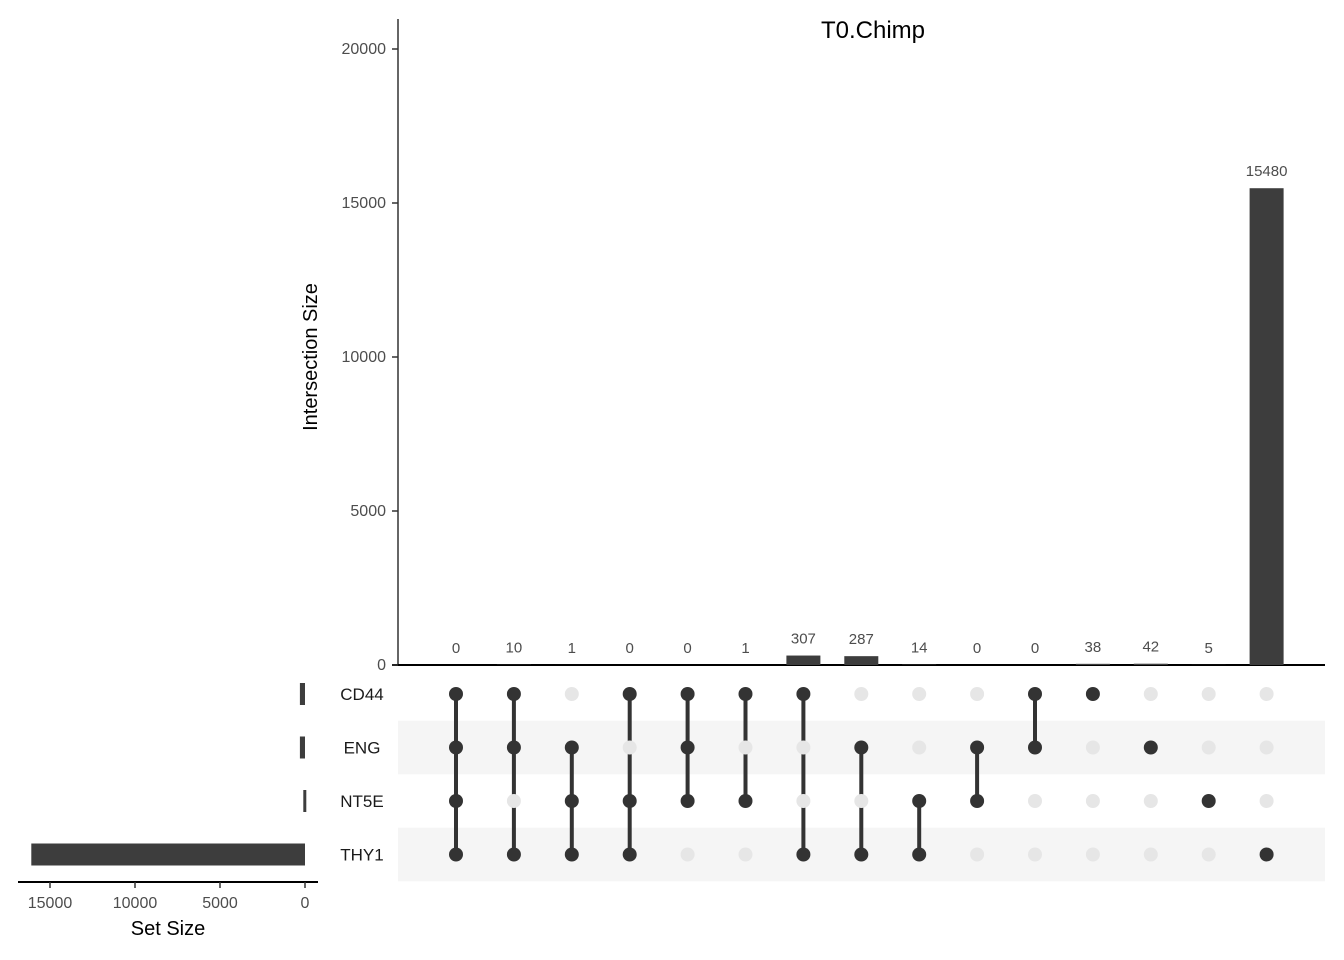  I want to click on set-label: ENG, so click(362, 748).